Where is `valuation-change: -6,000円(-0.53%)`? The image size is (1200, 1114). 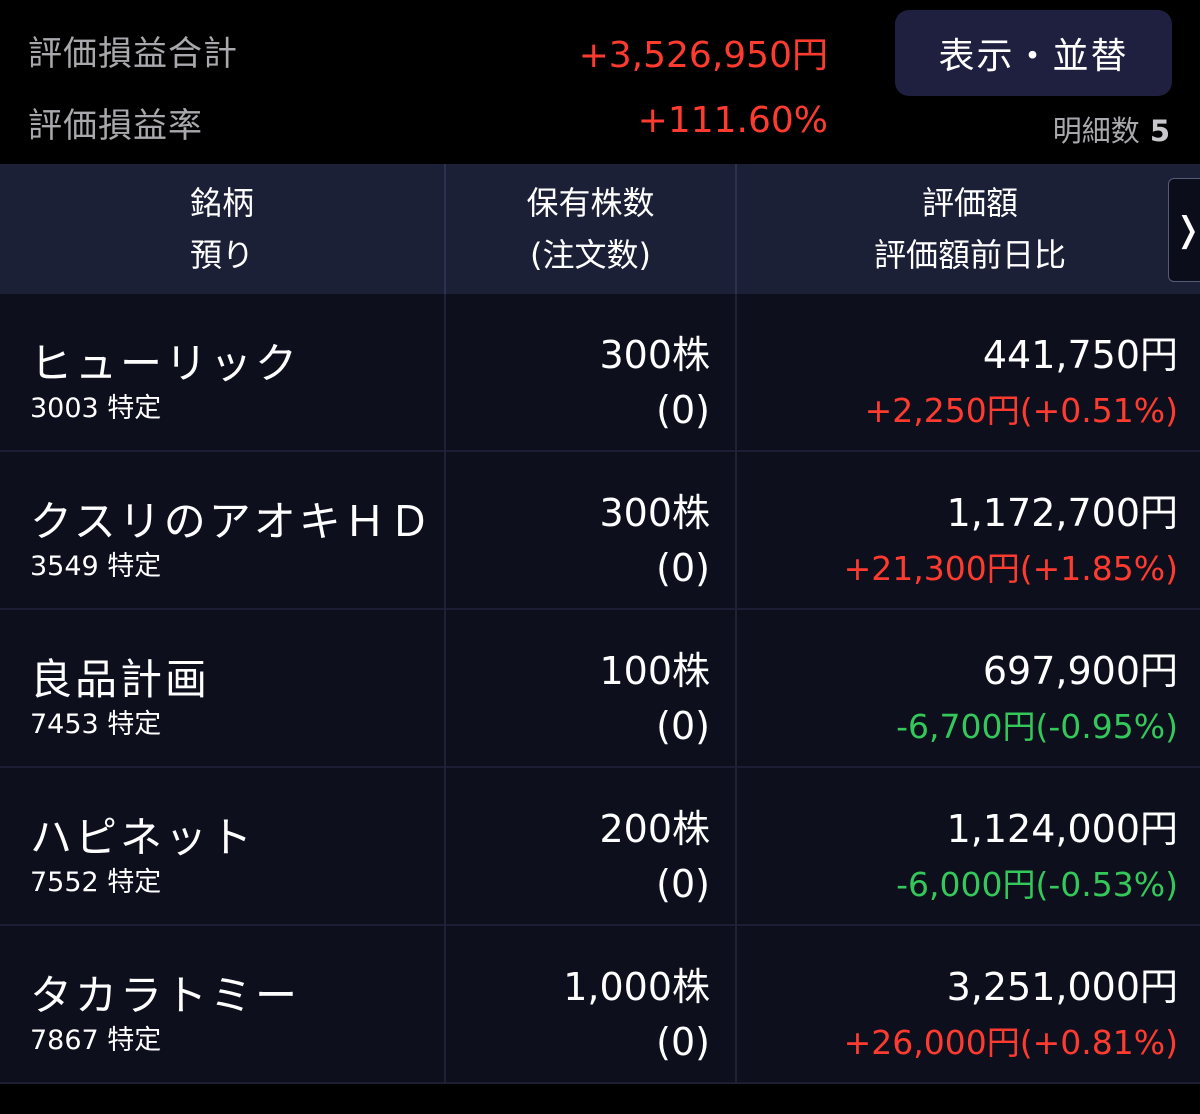 valuation-change: -6,000円(-0.53%) is located at coordinates (1037, 884).